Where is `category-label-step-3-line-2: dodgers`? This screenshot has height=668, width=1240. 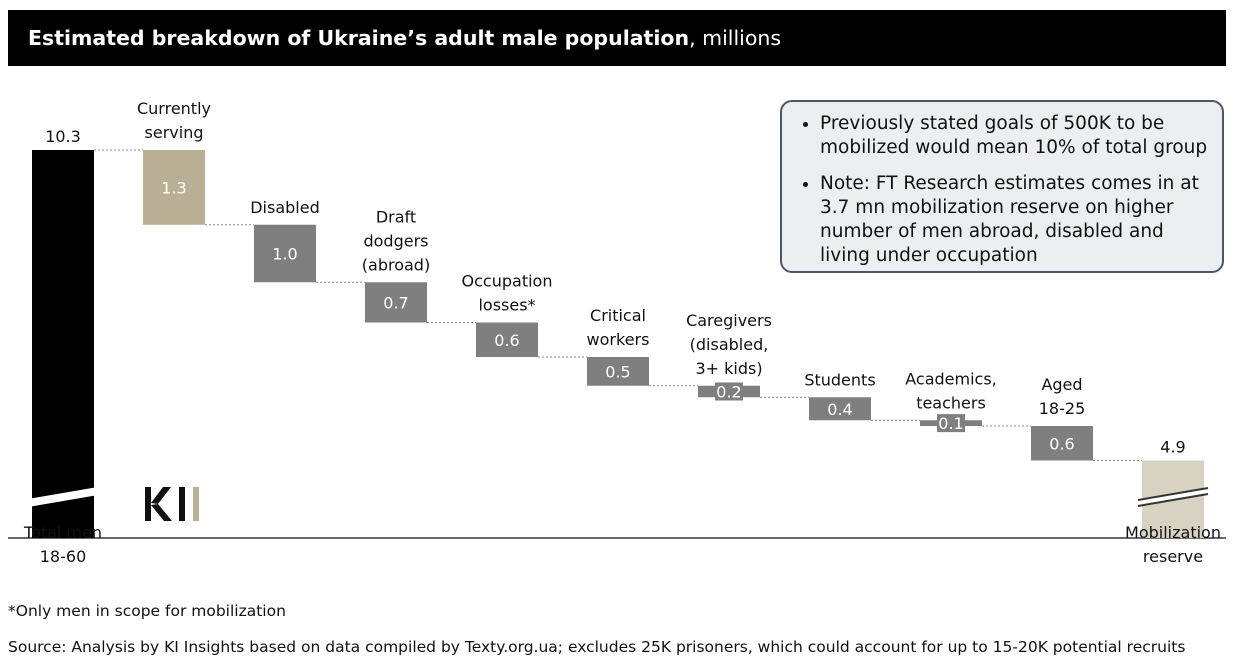 category-label-step-3-line-2: dodgers is located at coordinates (395, 240).